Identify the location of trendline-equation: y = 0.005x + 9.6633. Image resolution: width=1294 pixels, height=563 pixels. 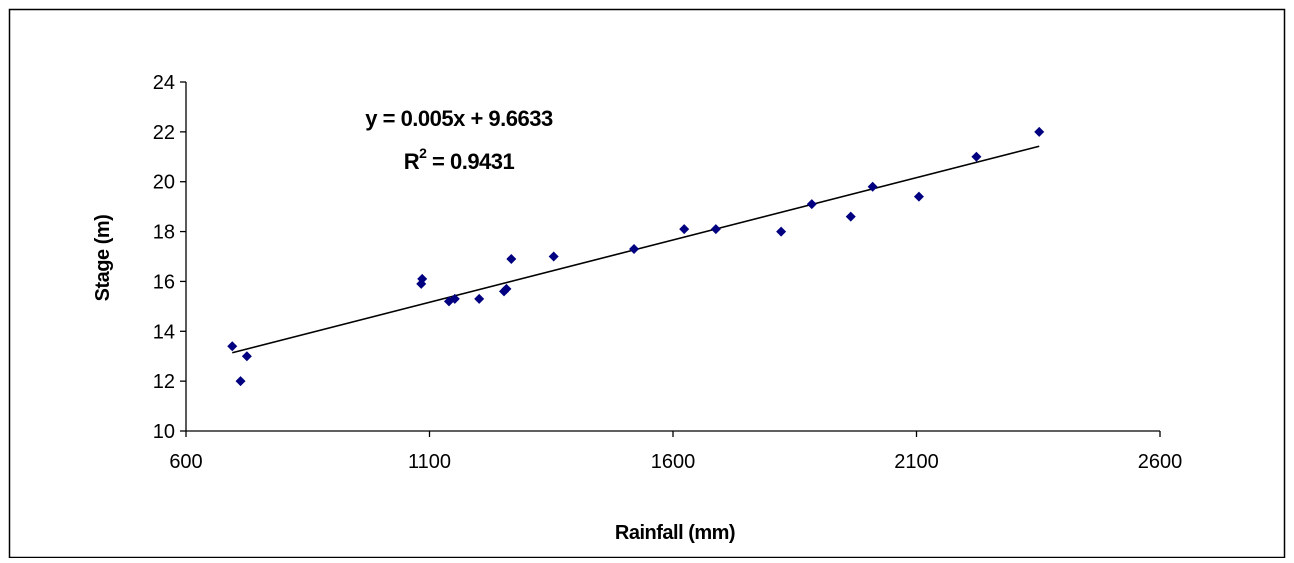
(459, 118).